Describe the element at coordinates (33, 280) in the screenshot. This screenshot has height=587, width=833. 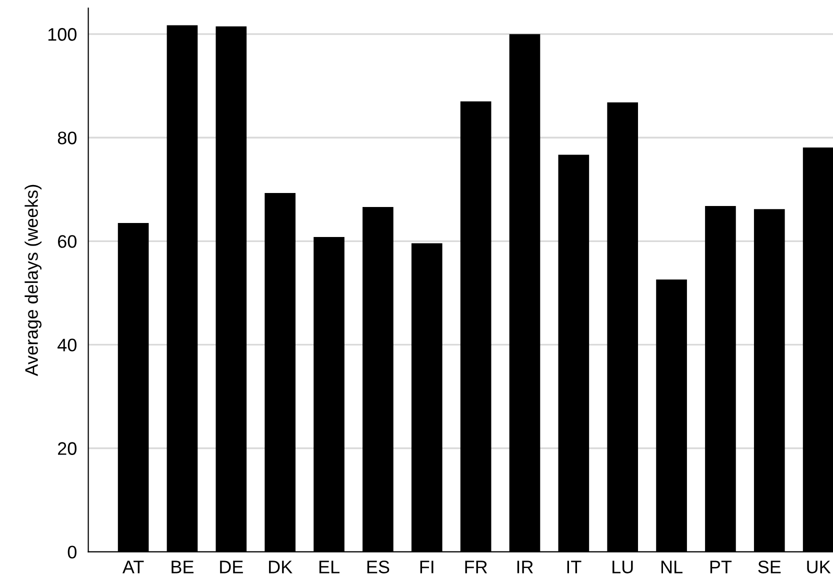
I see `y-axis-title: Average delays (weeks)` at that location.